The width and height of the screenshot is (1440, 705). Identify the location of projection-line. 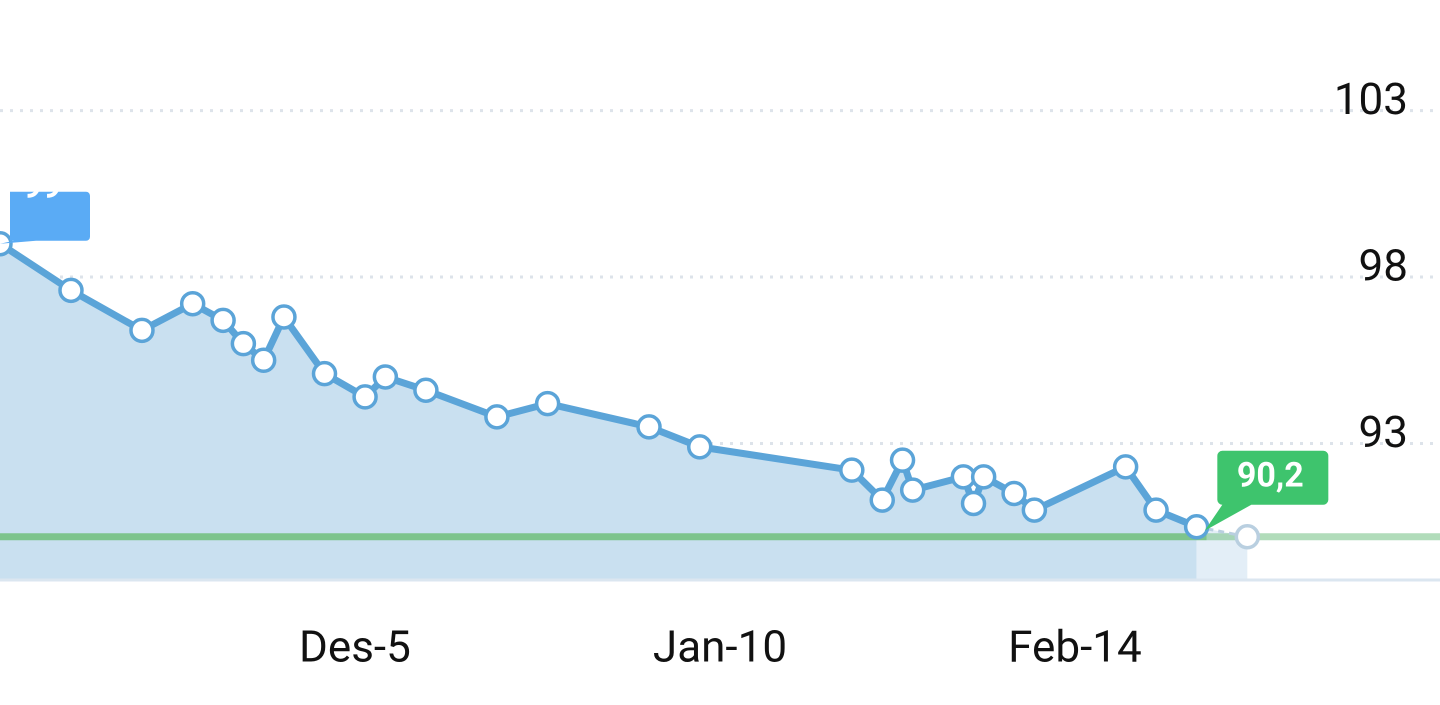
(1222, 532).